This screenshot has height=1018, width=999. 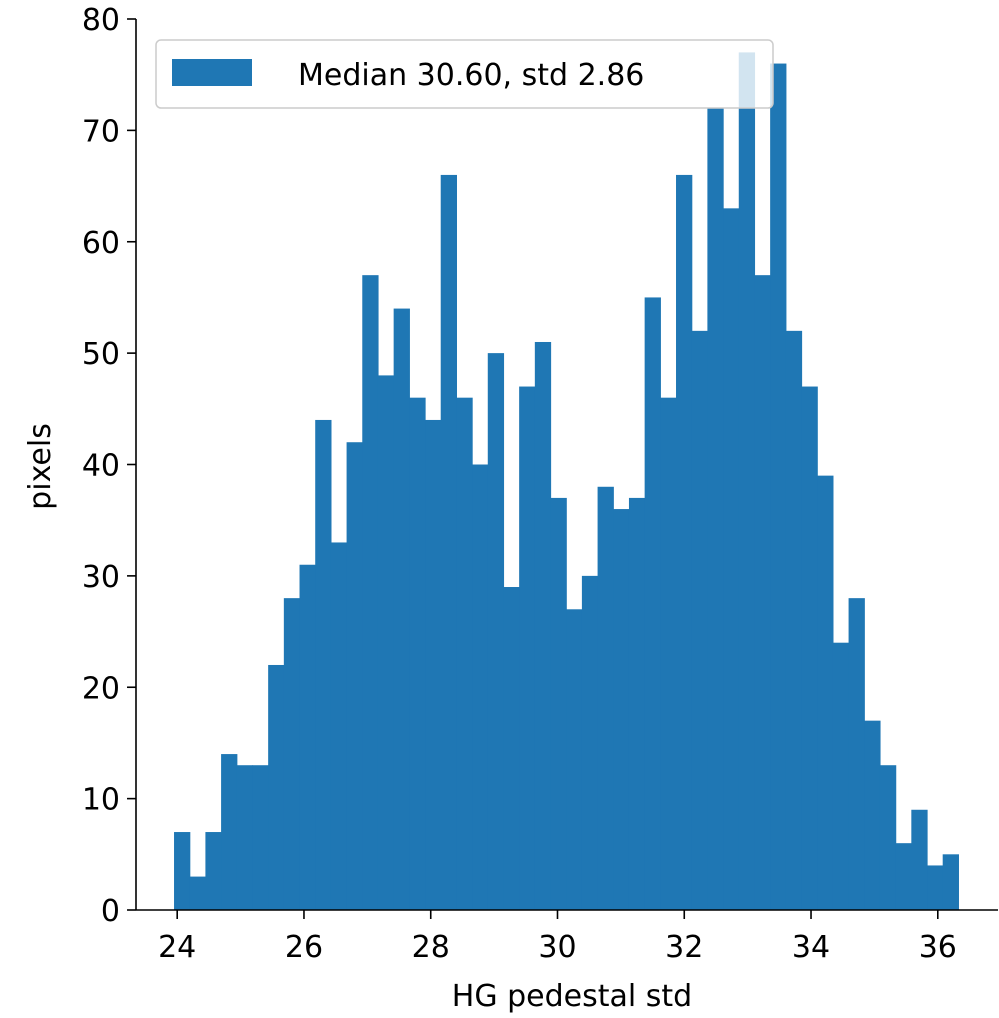 What do you see at coordinates (471, 75) in the screenshot?
I see `legend-entry: Median 30.60, std 2.86` at bounding box center [471, 75].